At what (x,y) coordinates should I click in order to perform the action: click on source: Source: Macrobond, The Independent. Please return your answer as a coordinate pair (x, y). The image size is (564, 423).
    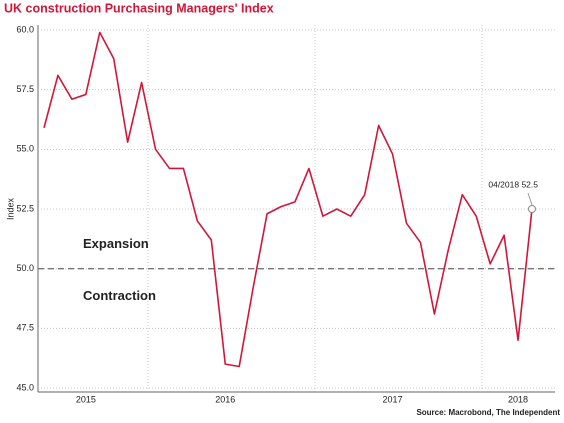
    Looking at the image, I should click on (488, 412).